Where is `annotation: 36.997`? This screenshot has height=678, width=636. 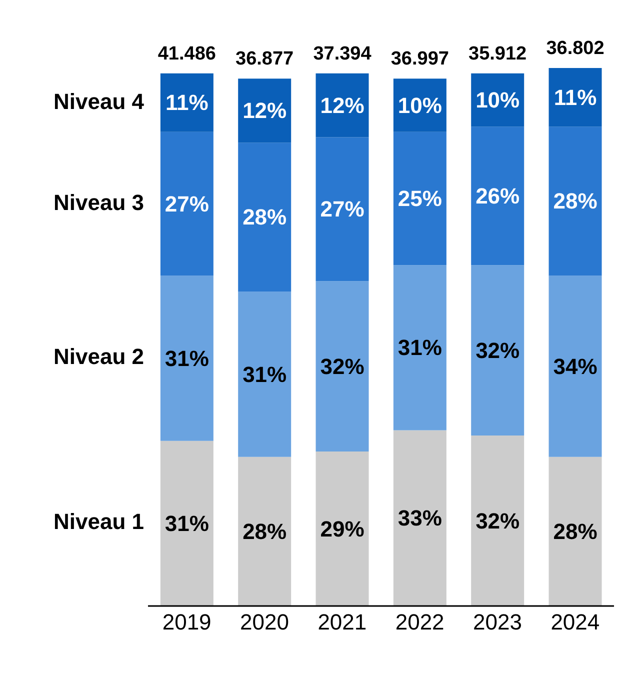 annotation: 36.997 is located at coordinates (419, 59).